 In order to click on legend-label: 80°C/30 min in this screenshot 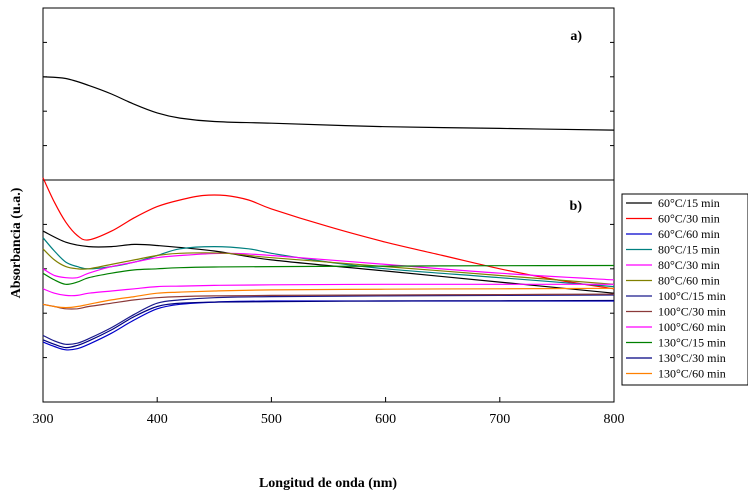, I will do `click(689, 265)`.